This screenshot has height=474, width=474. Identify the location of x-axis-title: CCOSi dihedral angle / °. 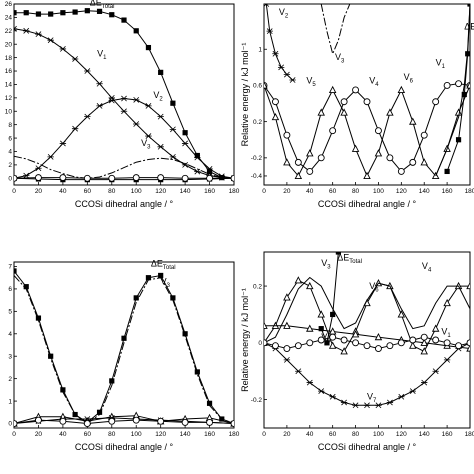
(367, 447).